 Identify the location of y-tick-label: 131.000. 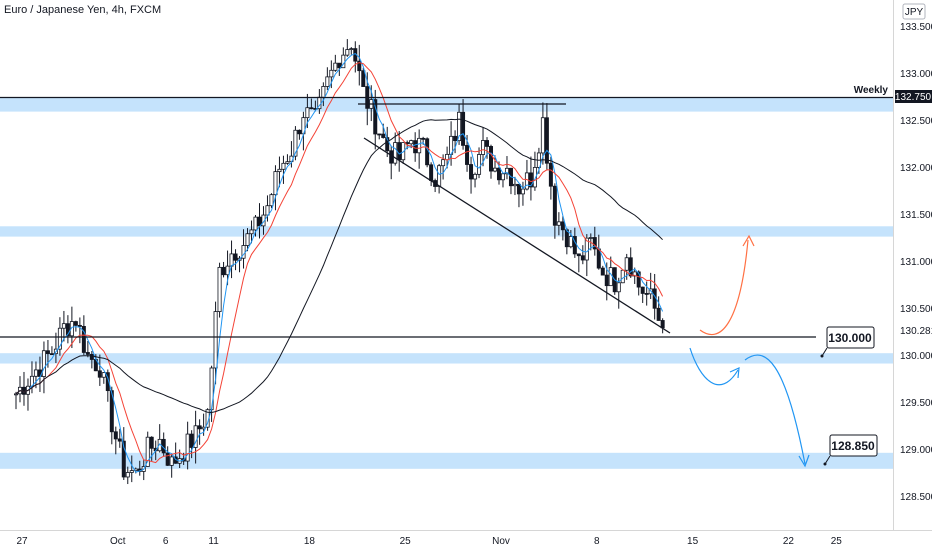
(916, 262).